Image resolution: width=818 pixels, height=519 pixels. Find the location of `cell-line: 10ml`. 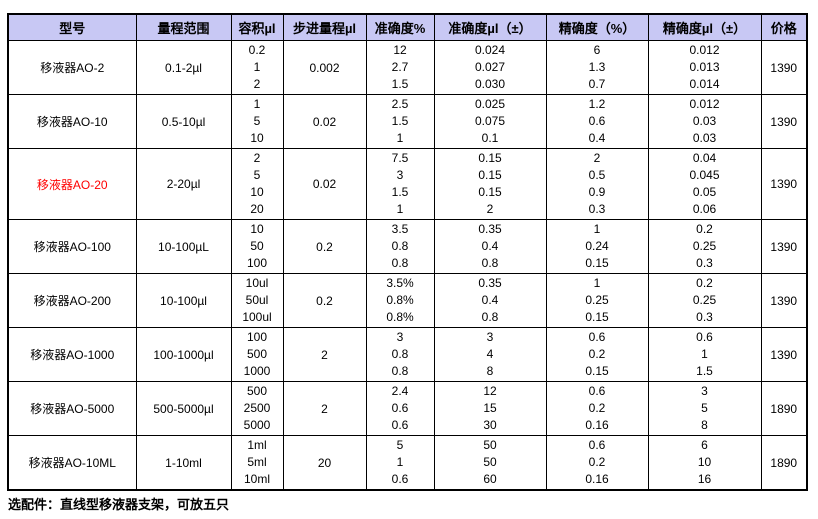

cell-line: 10ml is located at coordinates (256, 479).